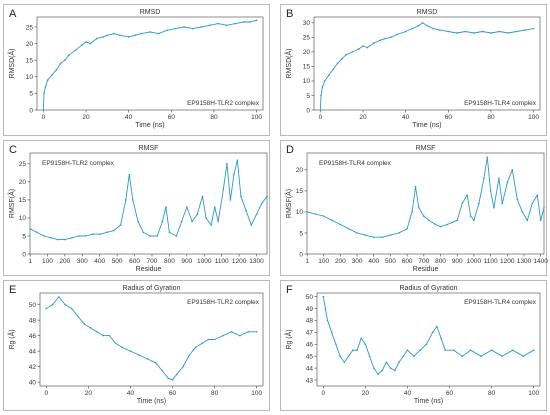 Image resolution: width=550 pixels, height=415 pixels. What do you see at coordinates (440, 261) in the screenshot?
I see `x-tick-label: 800` at bounding box center [440, 261].